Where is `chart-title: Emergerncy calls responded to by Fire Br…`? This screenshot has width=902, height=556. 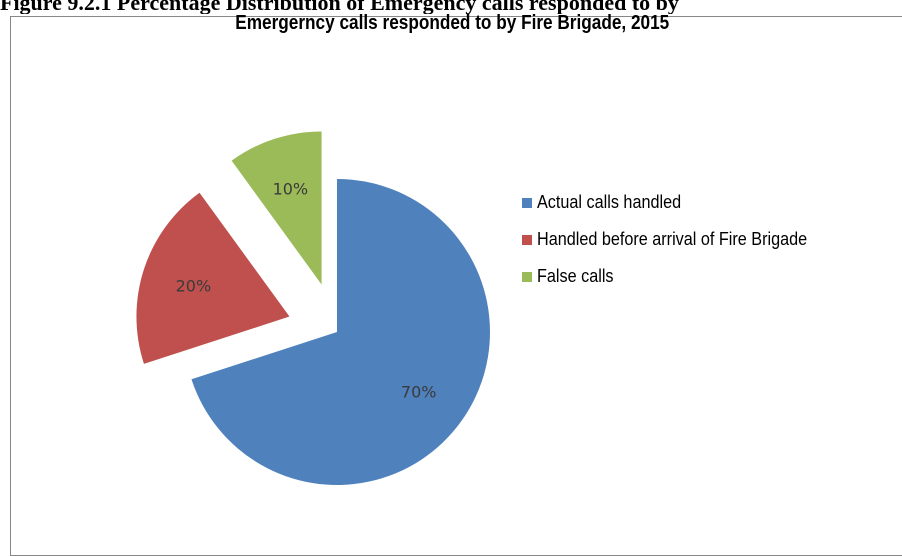
chart-title: Emergerncy calls responded to by Fire Br… is located at coordinates (452, 23).